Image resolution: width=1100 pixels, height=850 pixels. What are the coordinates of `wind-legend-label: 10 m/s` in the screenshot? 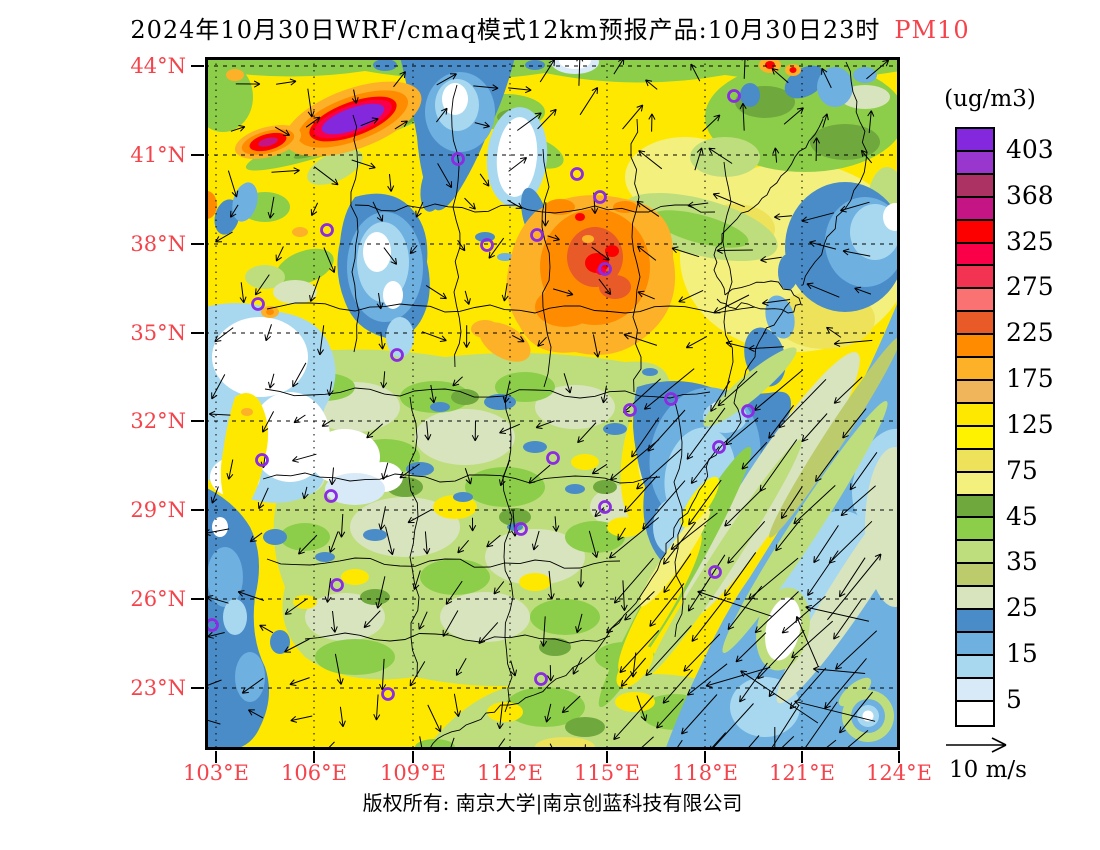 It's located at (988, 770).